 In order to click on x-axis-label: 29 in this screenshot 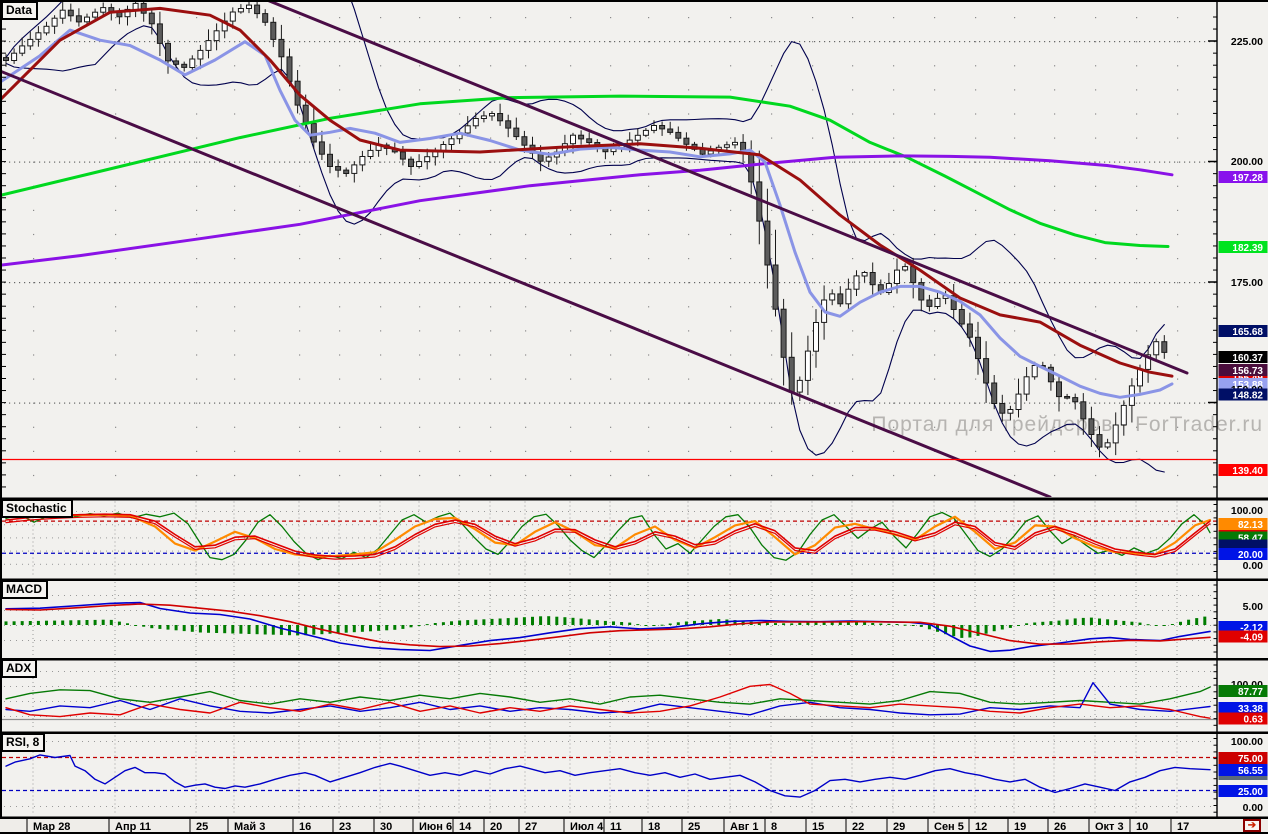, I will do `click(899, 827)`.